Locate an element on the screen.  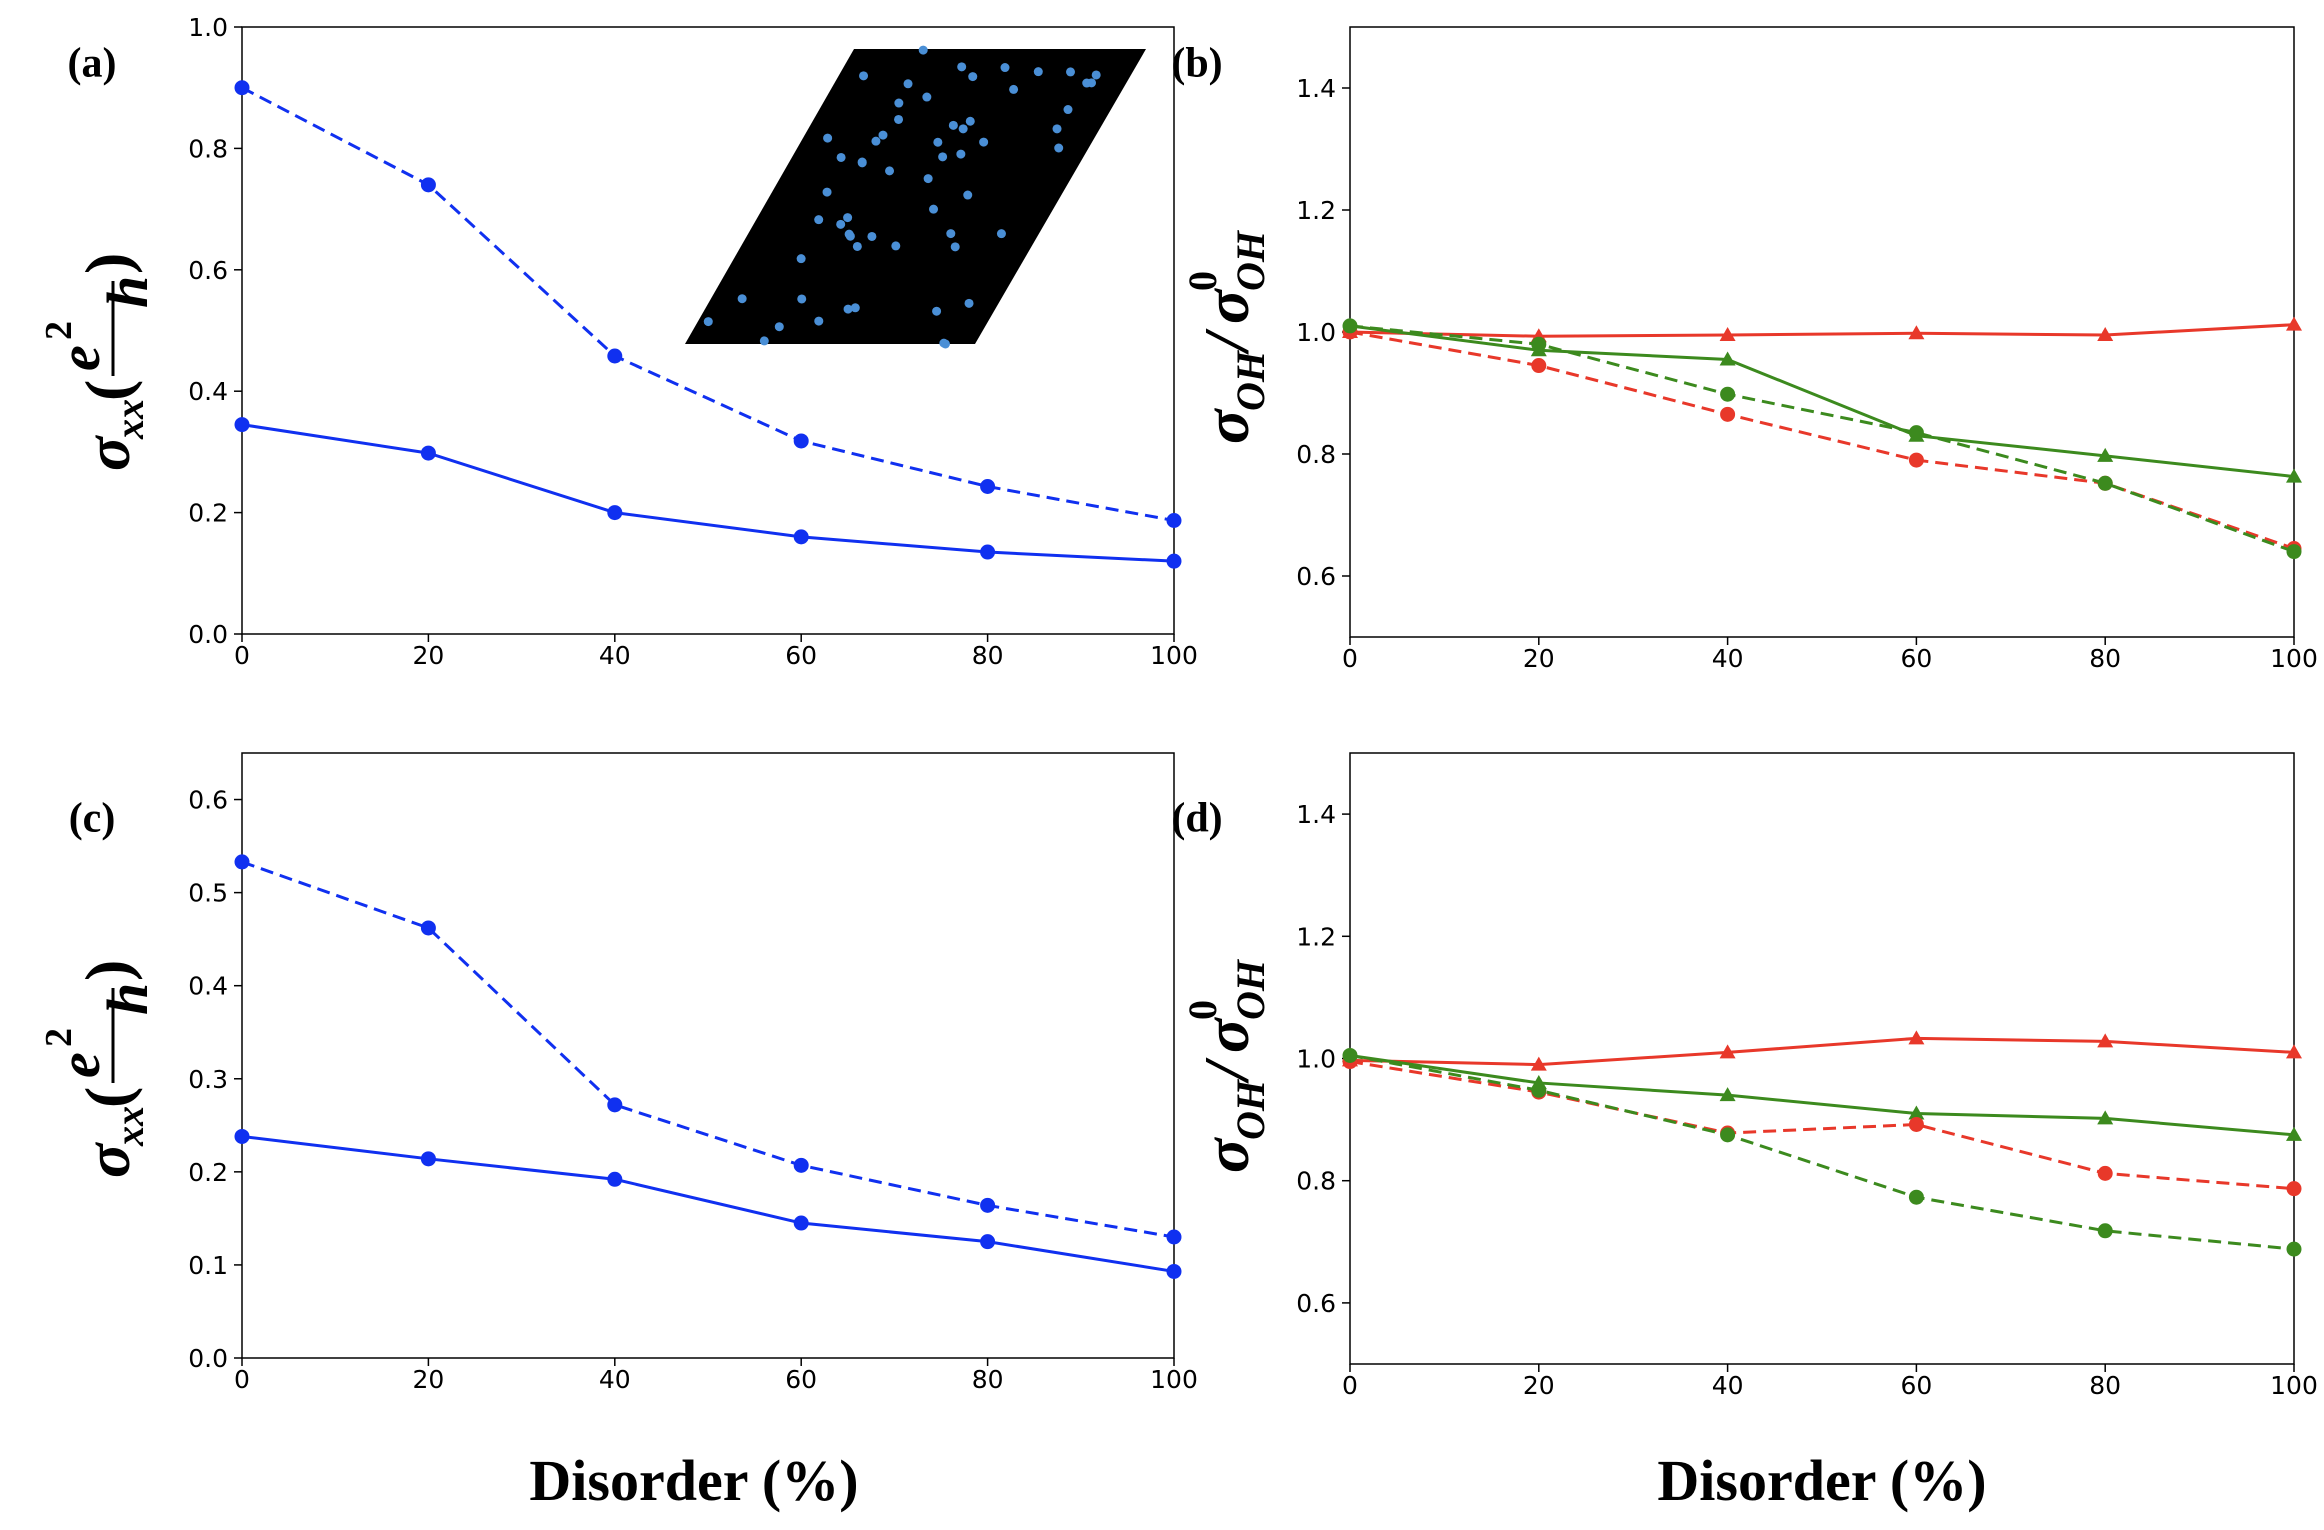
y-tick-label: 0.6 is located at coordinates (1316, 576).